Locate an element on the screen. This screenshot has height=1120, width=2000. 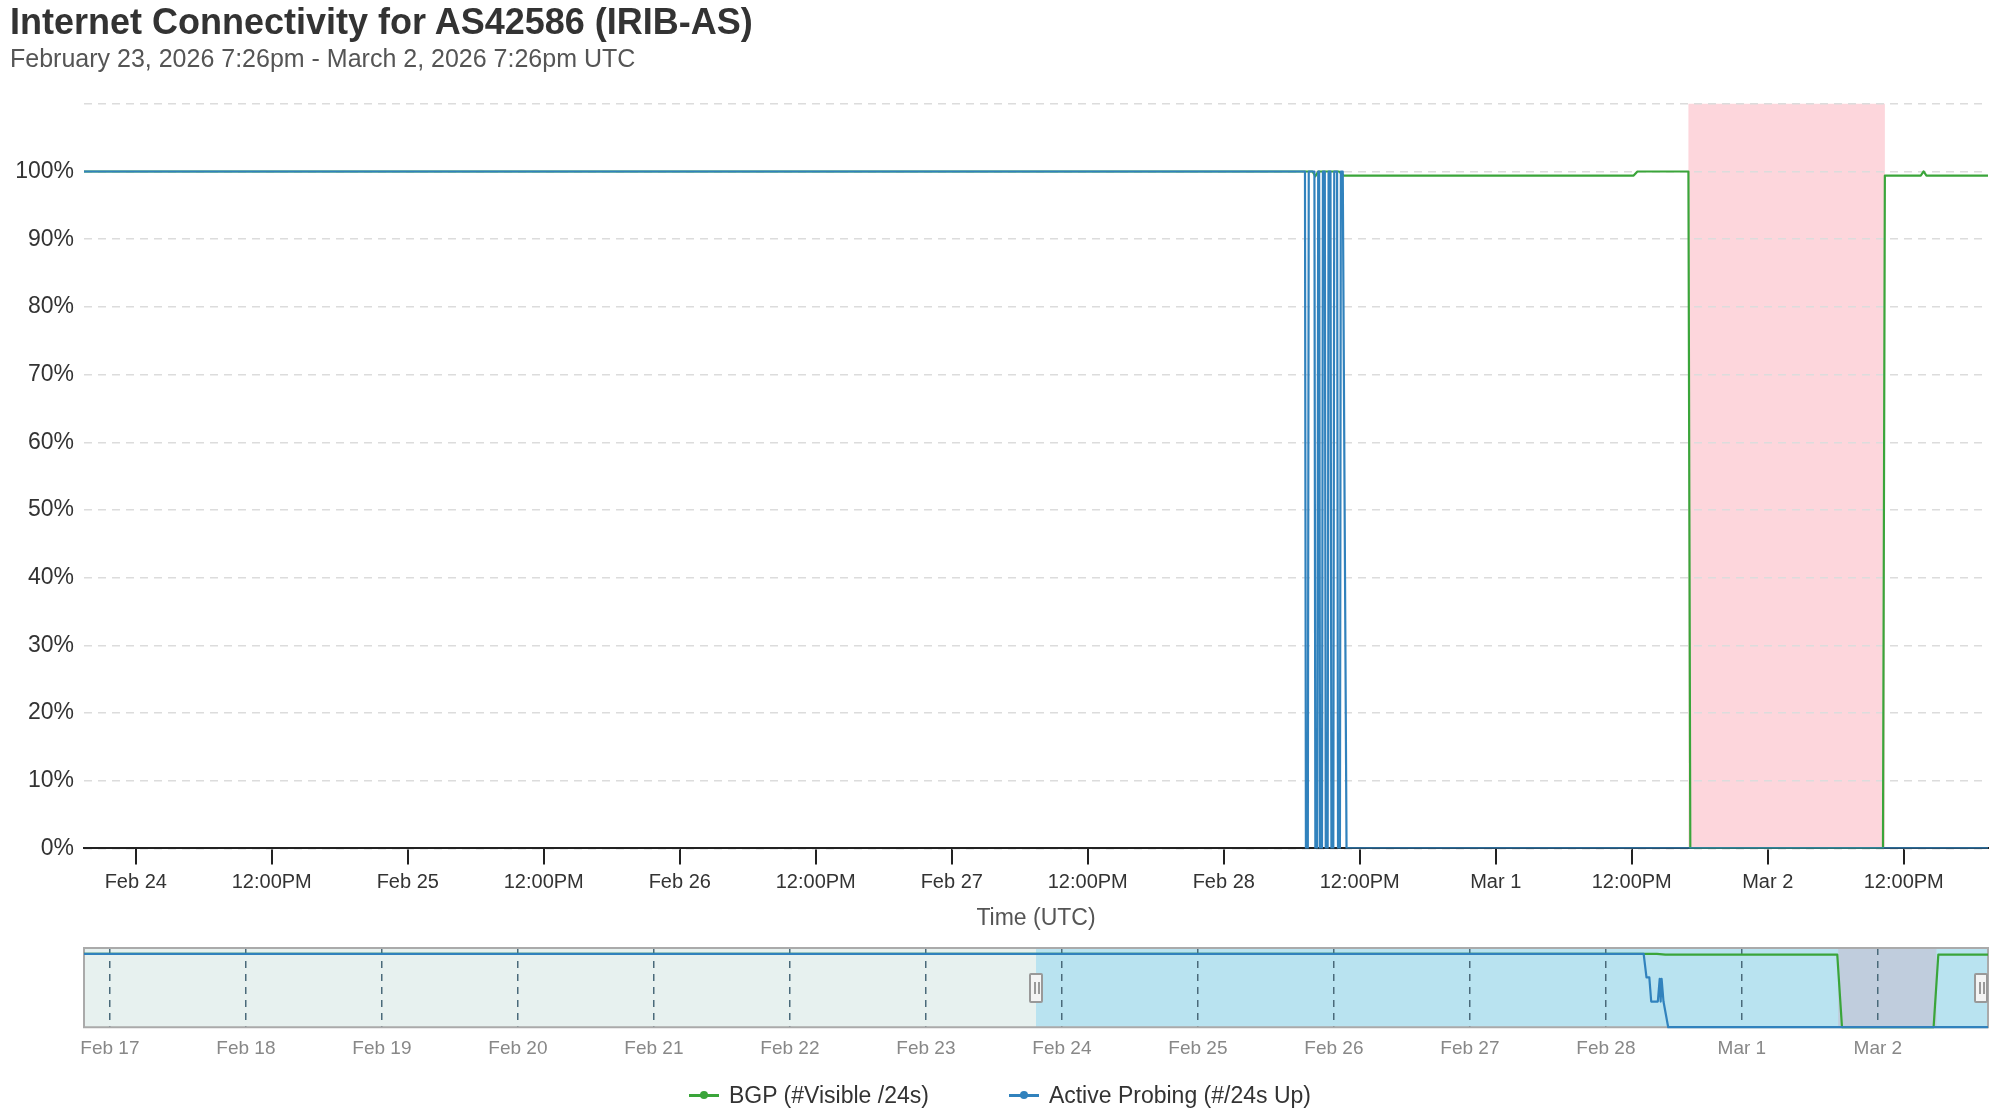
x-tick-label: Feb 20 is located at coordinates (518, 1047).